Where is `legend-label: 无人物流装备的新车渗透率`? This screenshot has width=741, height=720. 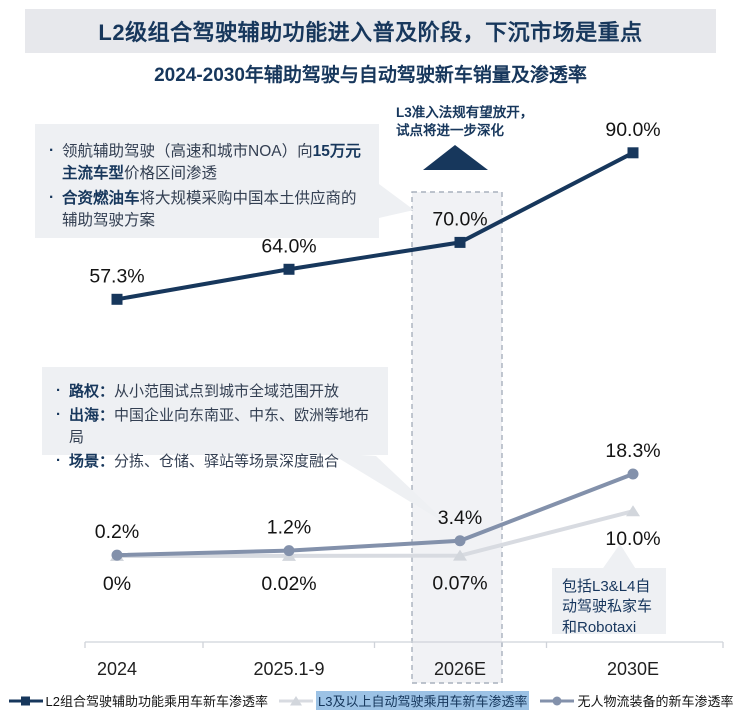
legend-label: 无人物流装备的新车渗透率 is located at coordinates (655, 701).